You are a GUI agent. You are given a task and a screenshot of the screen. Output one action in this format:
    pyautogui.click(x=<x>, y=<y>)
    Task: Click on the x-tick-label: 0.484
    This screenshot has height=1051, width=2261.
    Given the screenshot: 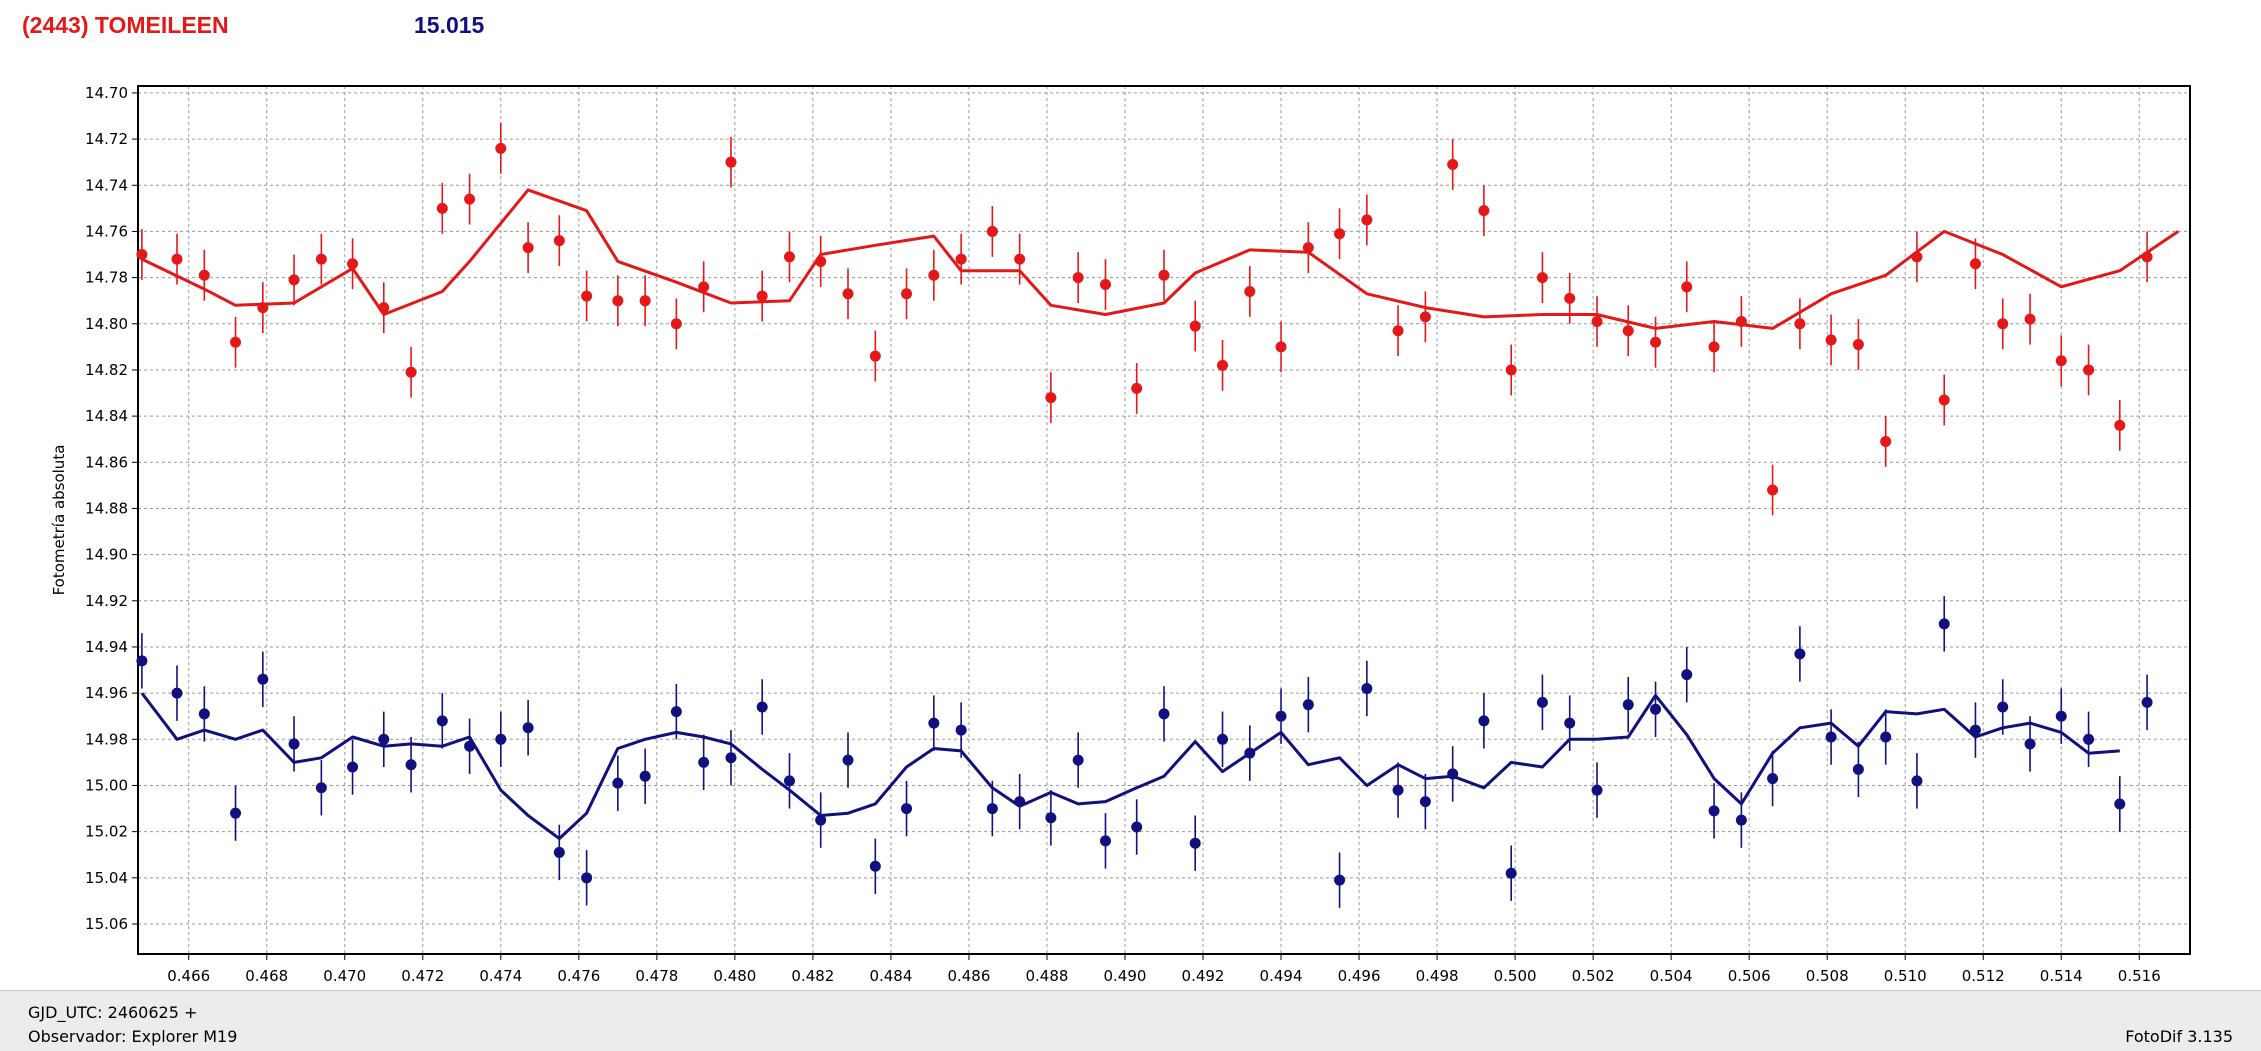 What is the action you would take?
    pyautogui.click(x=890, y=976)
    